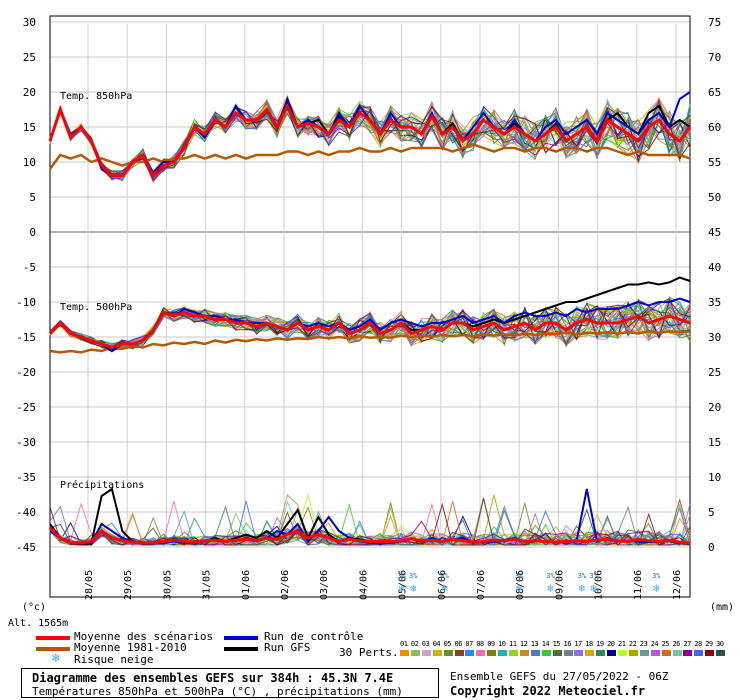  Describe the element at coordinates (545, 644) in the screenshot. I see `perturbation-number: 14` at that location.